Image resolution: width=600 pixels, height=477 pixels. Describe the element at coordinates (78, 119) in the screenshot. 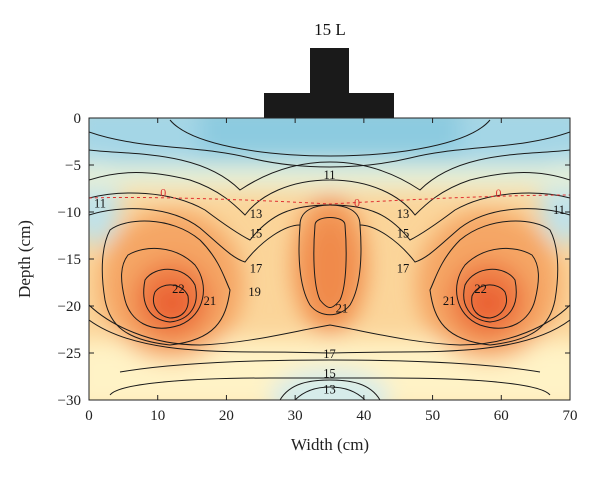

I see `y-tick-label: 0` at that location.